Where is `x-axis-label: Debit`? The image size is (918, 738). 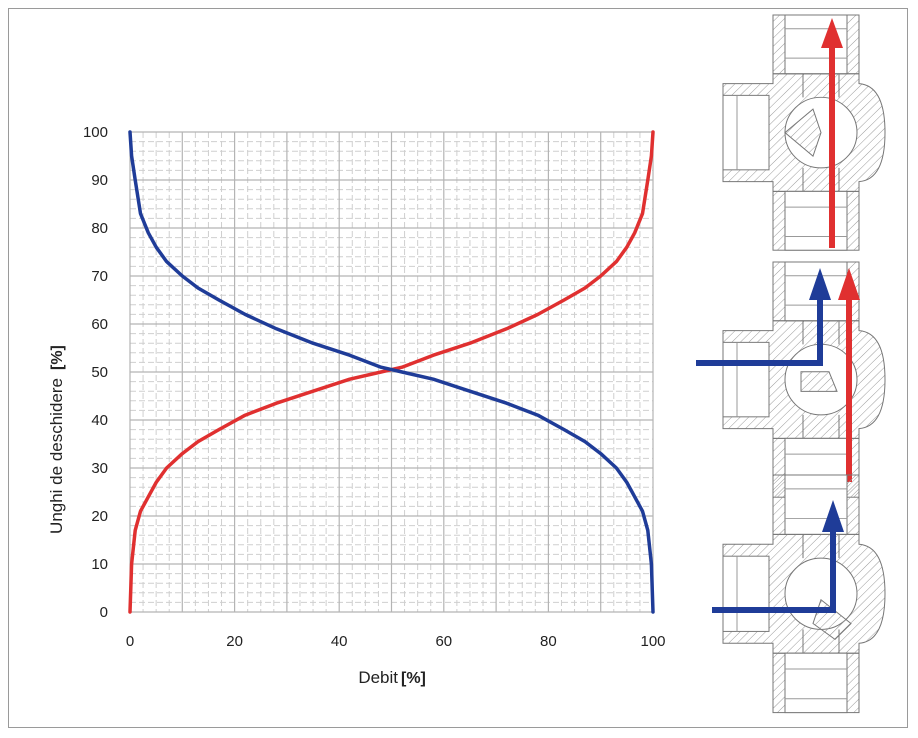 x-axis-label: Debit is located at coordinates (378, 677).